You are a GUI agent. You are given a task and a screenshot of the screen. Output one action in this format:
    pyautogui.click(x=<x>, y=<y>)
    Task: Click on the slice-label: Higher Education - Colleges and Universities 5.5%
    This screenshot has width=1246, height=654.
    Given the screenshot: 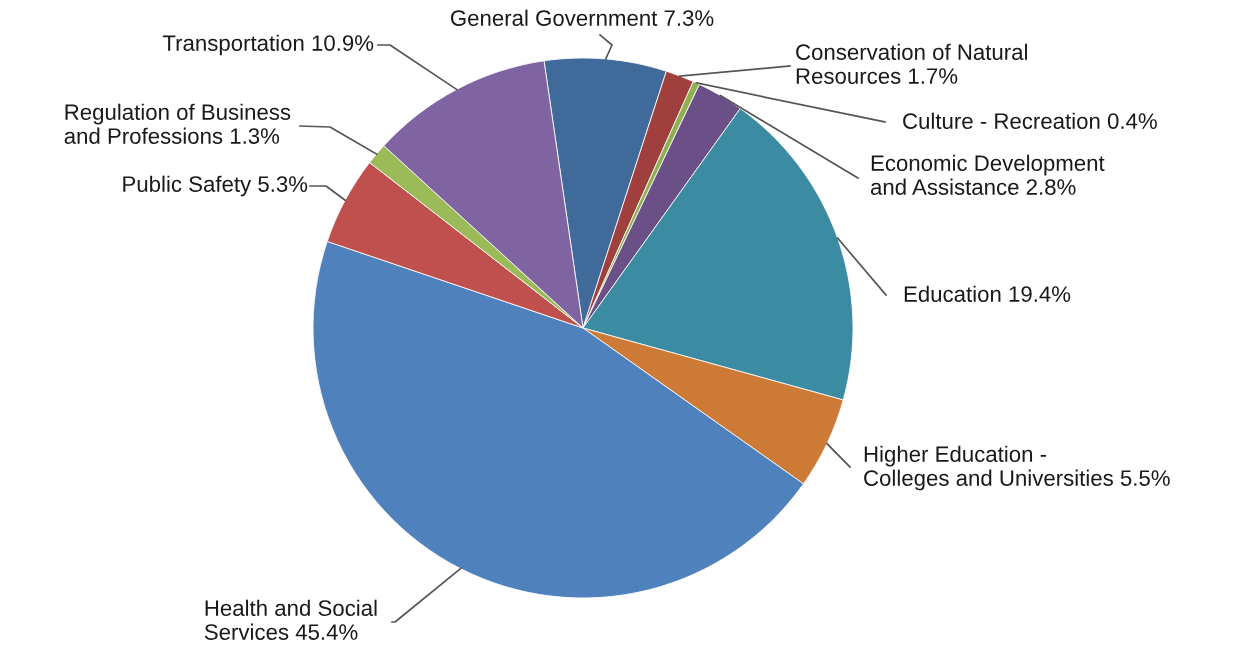 What is the action you would take?
    pyautogui.click(x=1017, y=468)
    